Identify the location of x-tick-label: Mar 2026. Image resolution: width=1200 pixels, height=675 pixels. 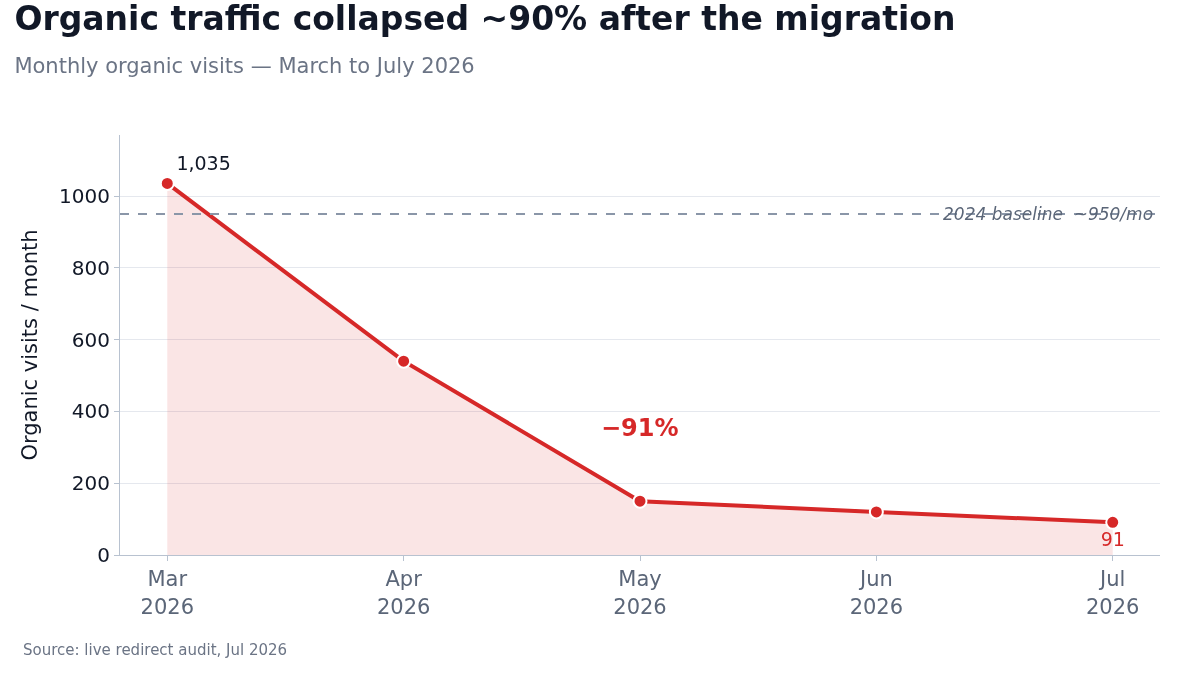
(167, 593).